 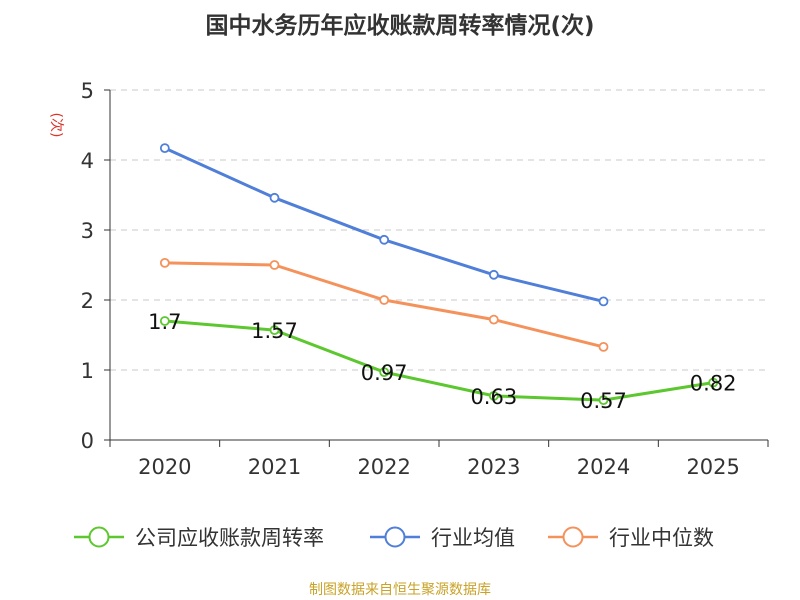 I want to click on data-label: 0.63, so click(x=493, y=397).